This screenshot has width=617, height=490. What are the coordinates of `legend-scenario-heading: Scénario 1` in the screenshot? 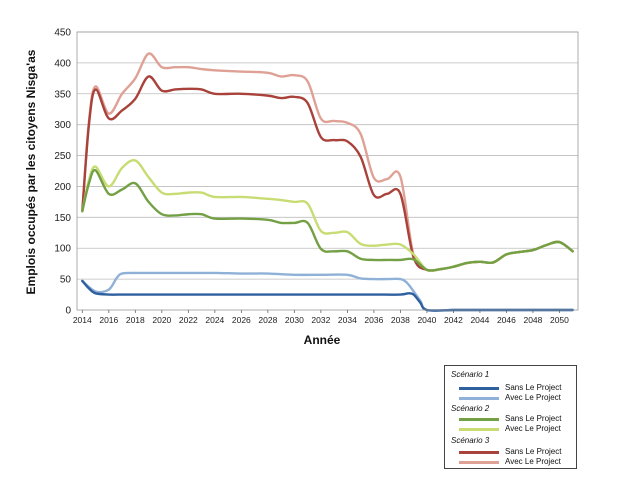 It's located at (470, 374).